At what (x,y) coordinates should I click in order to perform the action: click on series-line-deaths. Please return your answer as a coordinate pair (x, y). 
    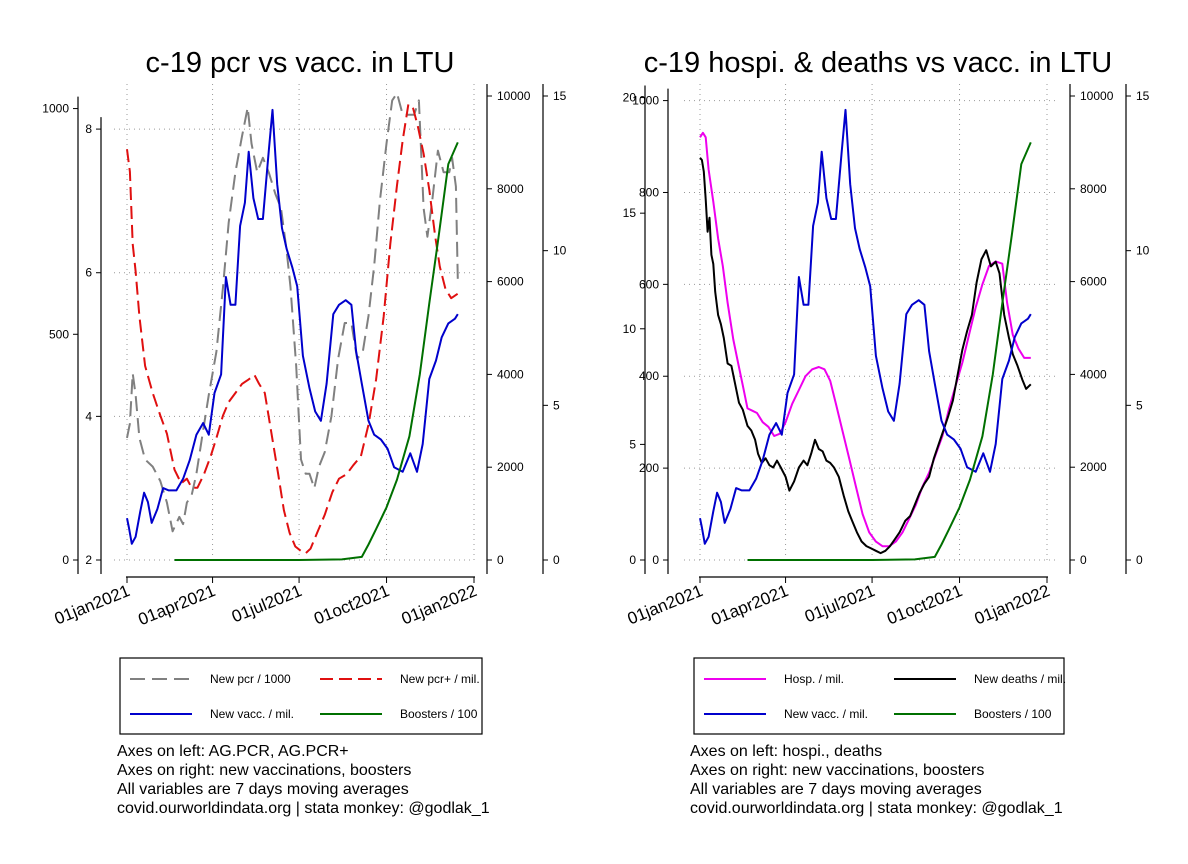
    Looking at the image, I should click on (865, 356).